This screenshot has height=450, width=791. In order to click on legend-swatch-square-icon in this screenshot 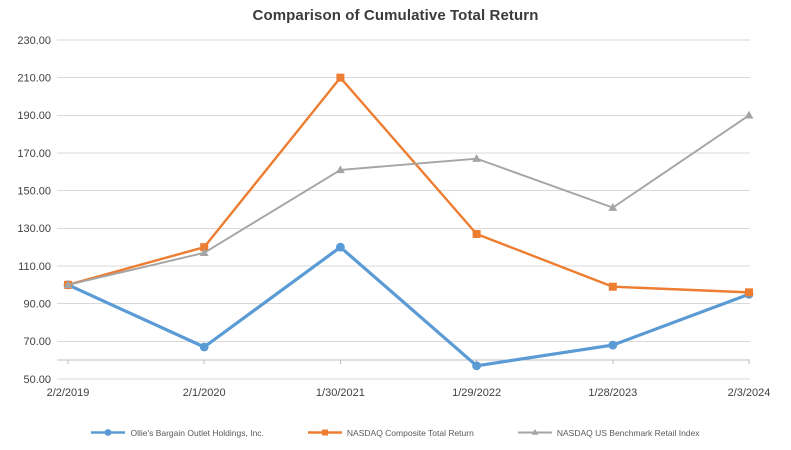, I will do `click(324, 432)`.